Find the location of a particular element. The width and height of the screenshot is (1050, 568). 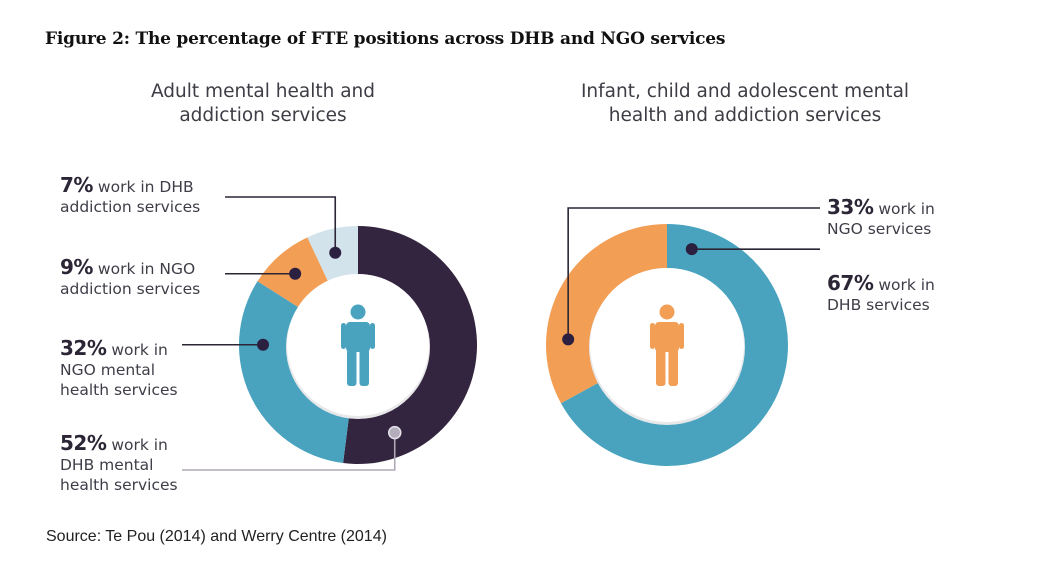

label-line: NGO mental is located at coordinates (108, 370).